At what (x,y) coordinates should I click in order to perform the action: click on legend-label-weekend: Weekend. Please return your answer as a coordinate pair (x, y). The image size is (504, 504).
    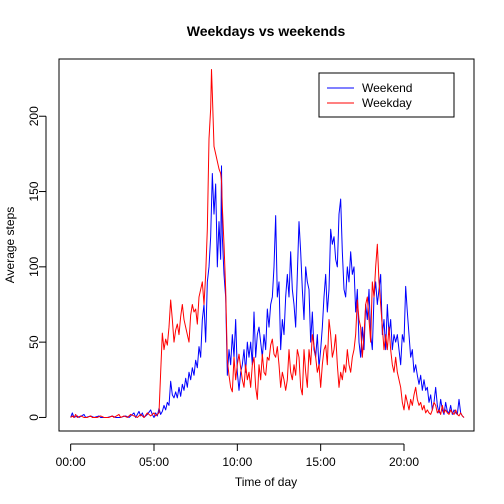
    Looking at the image, I should click on (387, 88).